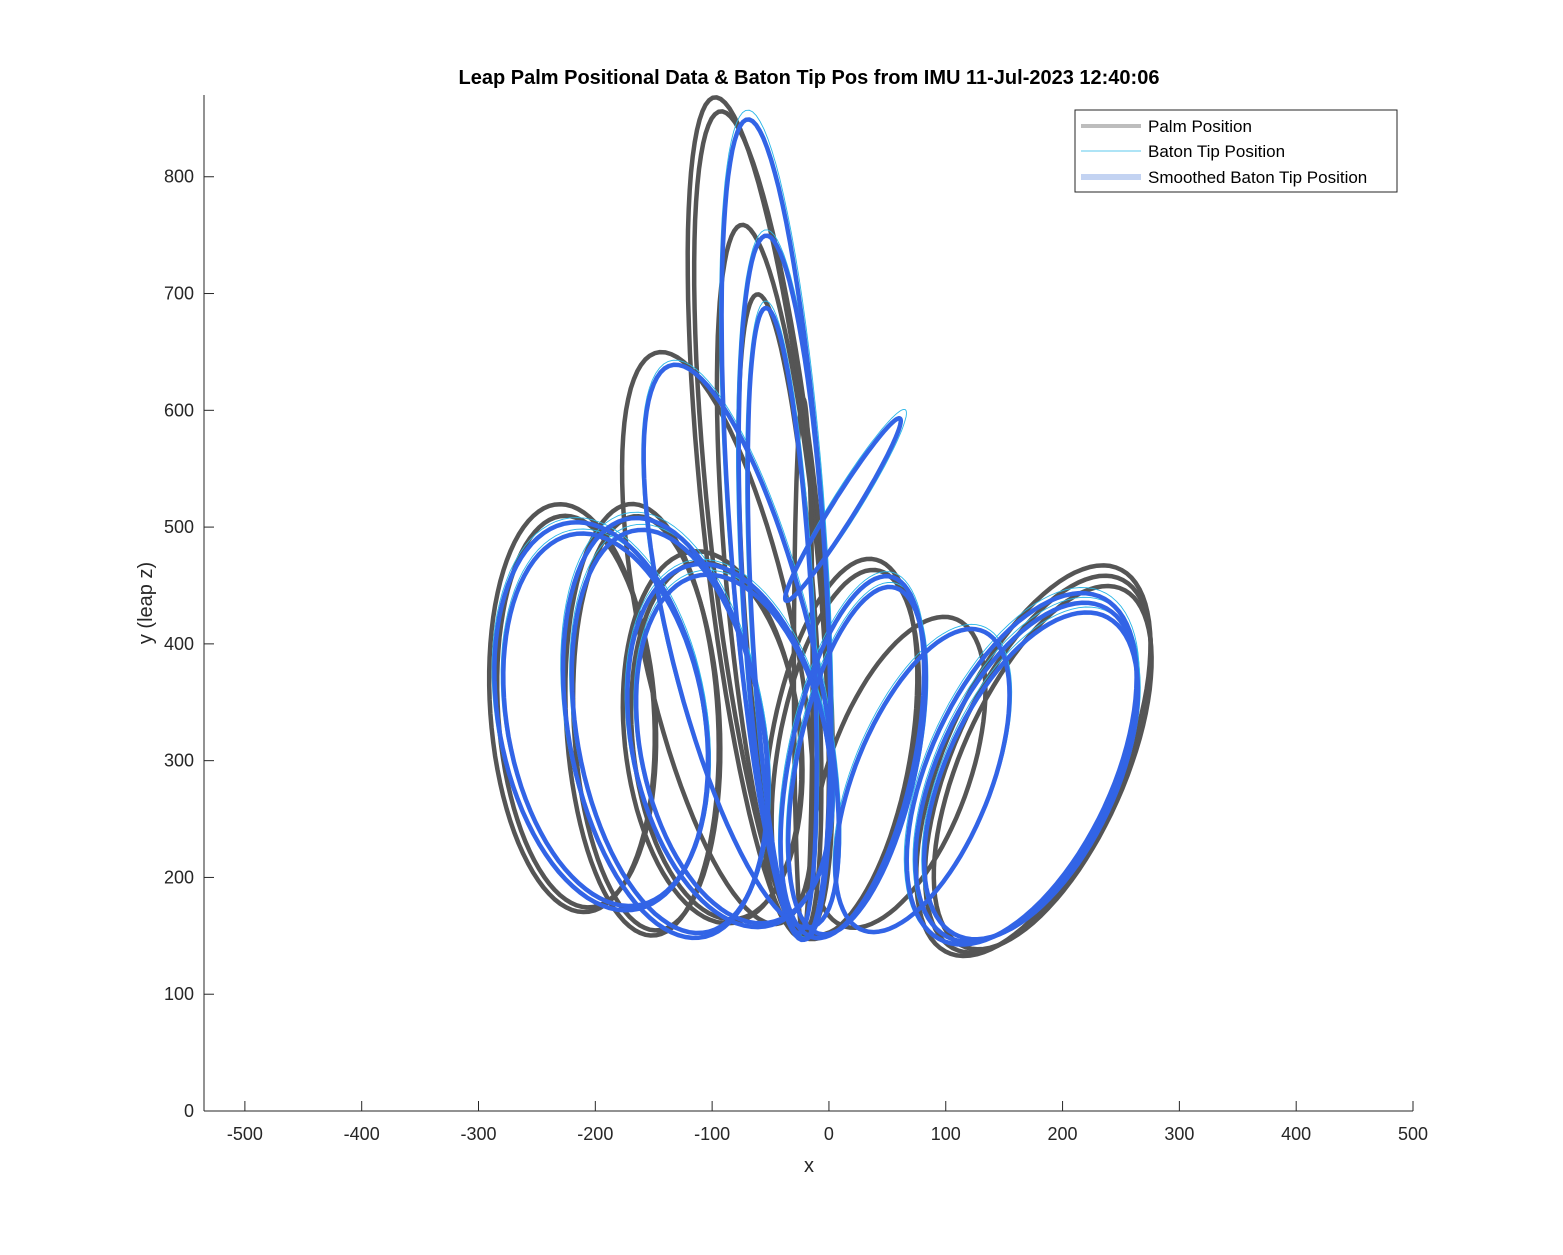 This screenshot has height=1255, width=1563. What do you see at coordinates (809, 1166) in the screenshot?
I see `x-axis-label: x` at bounding box center [809, 1166].